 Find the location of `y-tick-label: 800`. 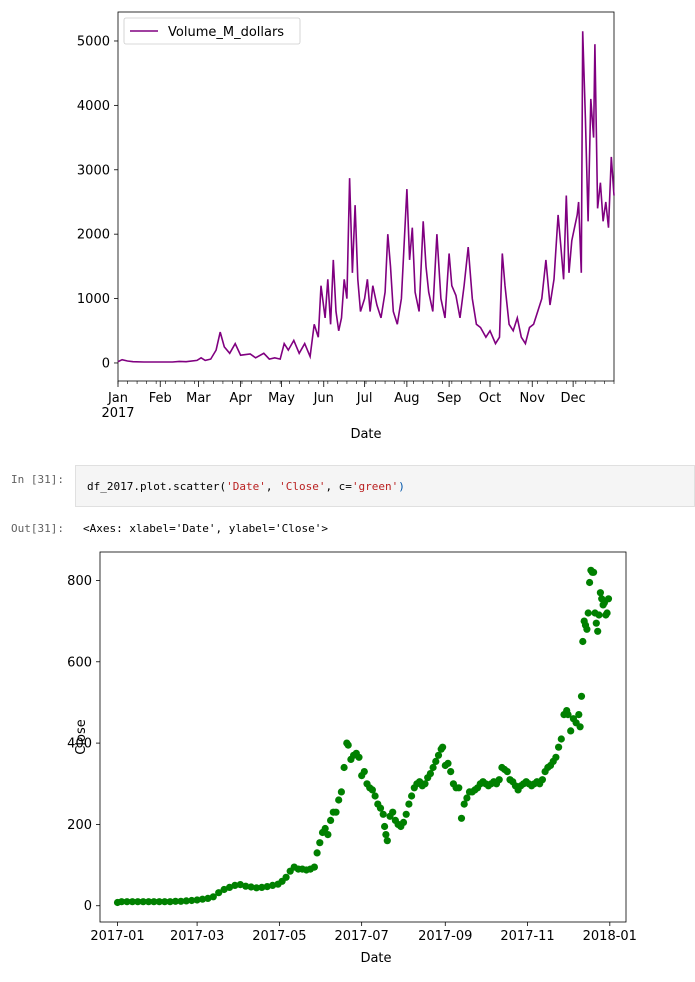

y-tick-label: 800 is located at coordinates (79, 581).